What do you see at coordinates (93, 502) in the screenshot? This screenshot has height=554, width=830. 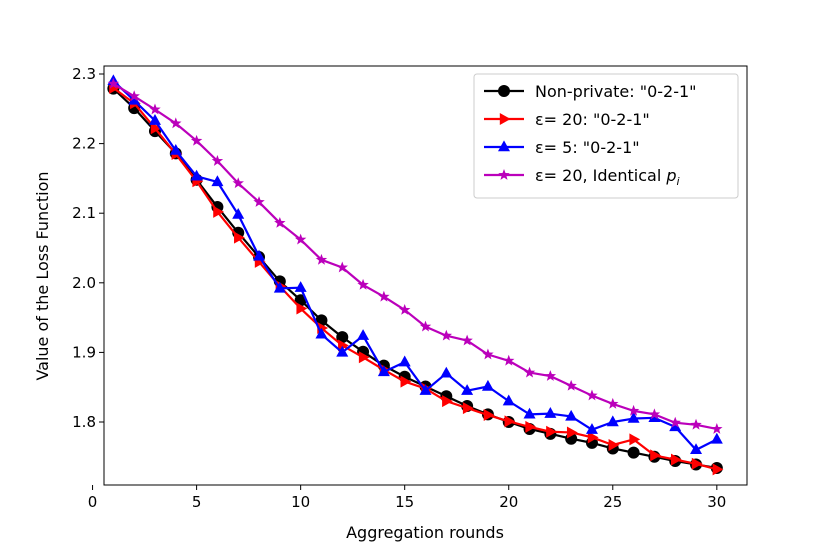 I see `x-tick-label: 0` at bounding box center [93, 502].